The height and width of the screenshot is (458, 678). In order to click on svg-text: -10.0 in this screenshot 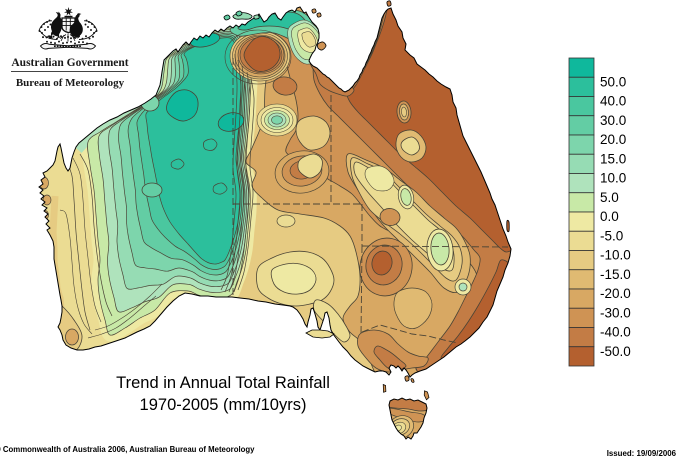, I will do `click(615, 255)`.